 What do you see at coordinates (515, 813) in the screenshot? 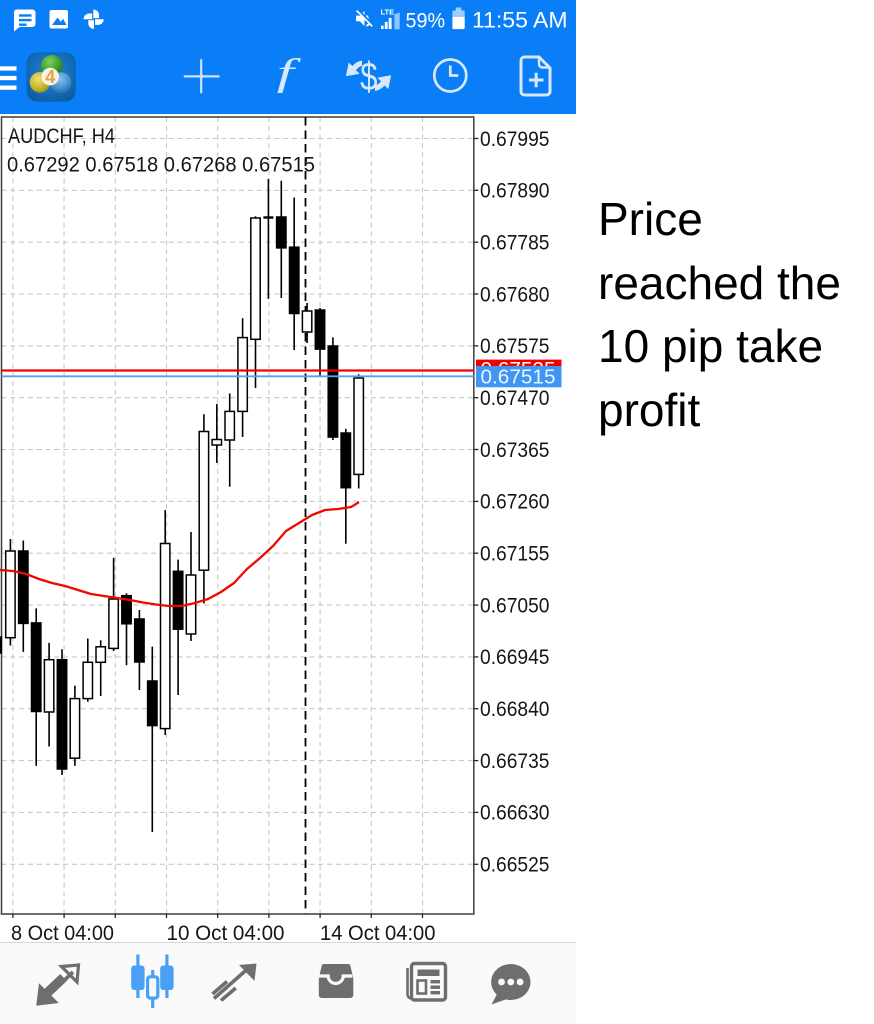
I see `svg-text: 0.66630` at bounding box center [515, 813].